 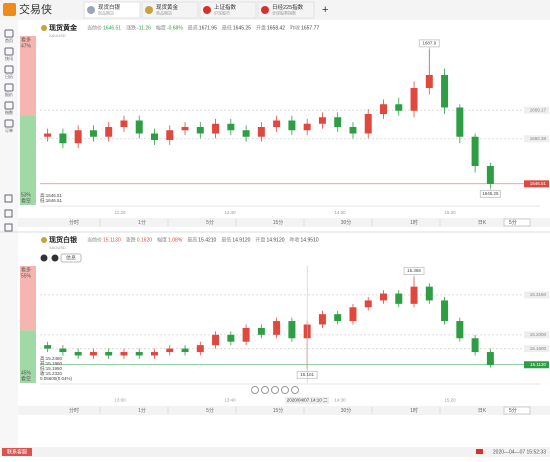 I want to click on y-tick-label: 15.2000, so click(x=538, y=334).